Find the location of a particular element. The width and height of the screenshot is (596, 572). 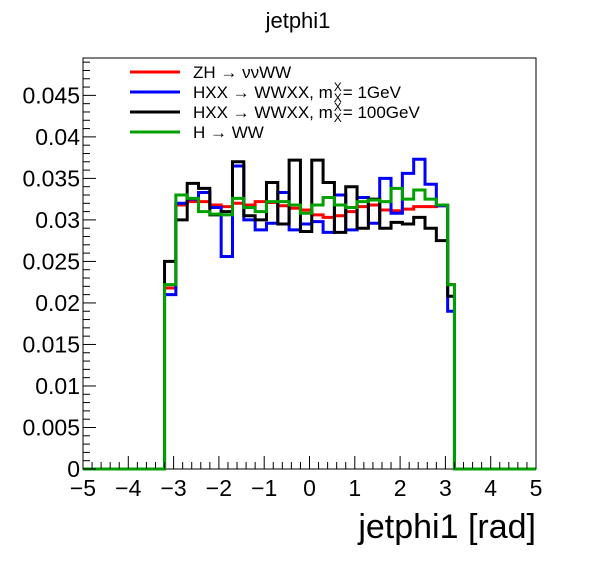

x-tick-label: 1 is located at coordinates (354, 488).